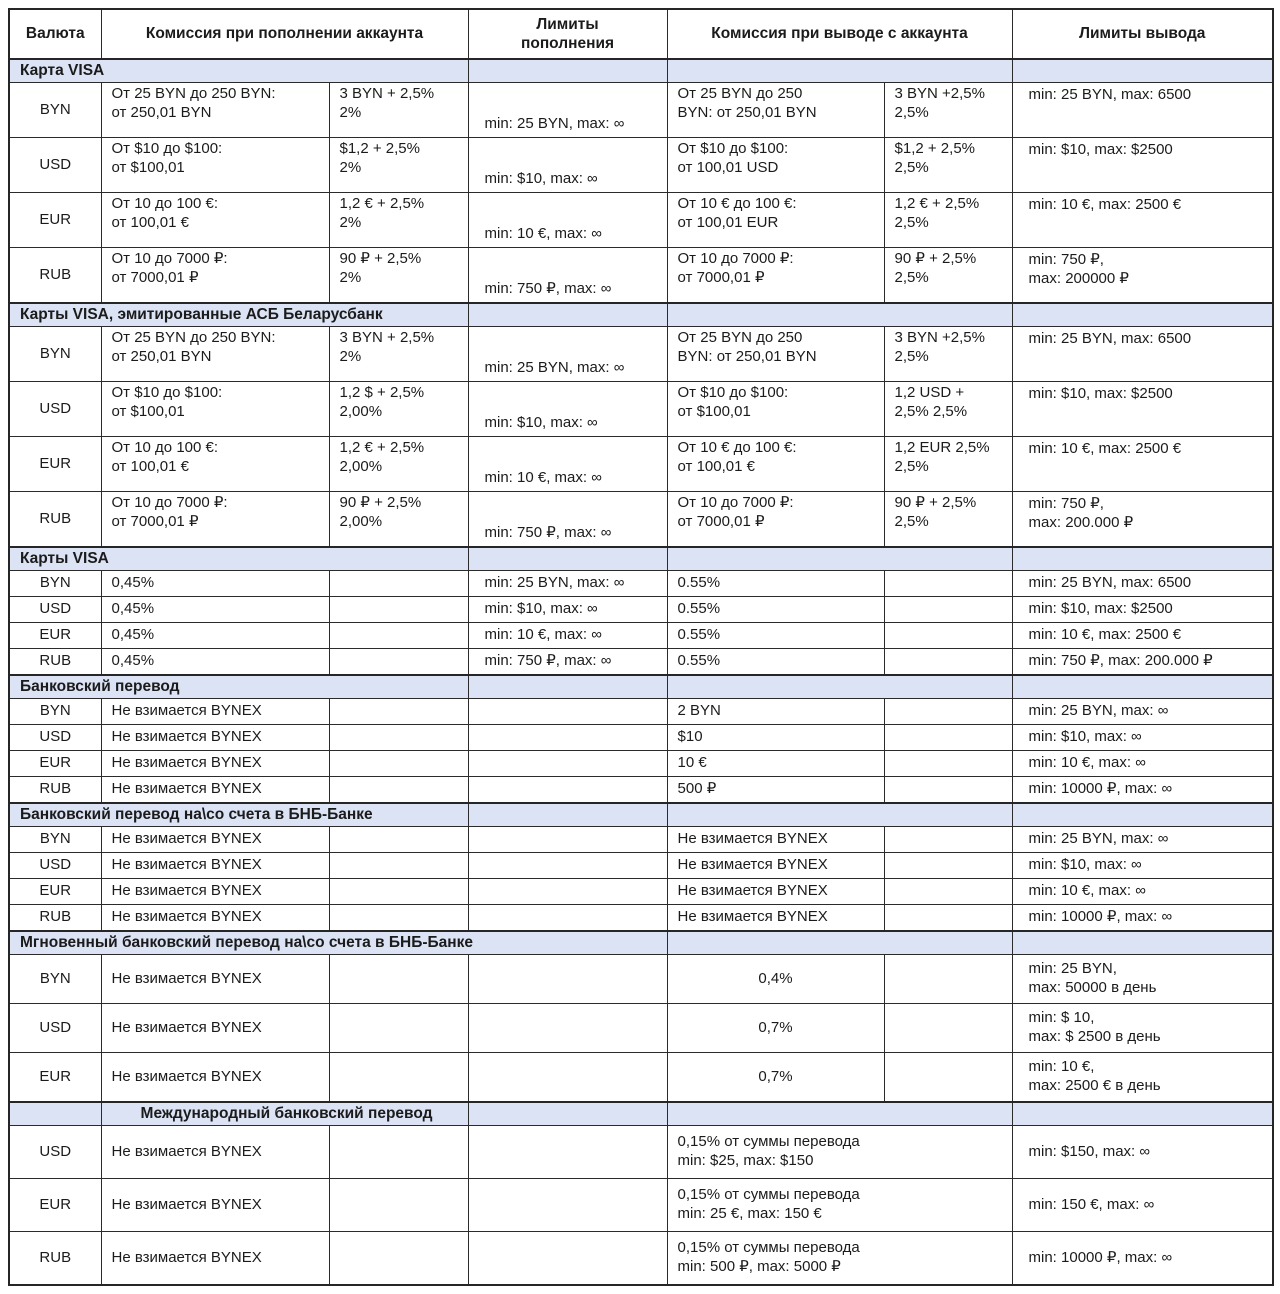 This screenshot has width=1280, height=1294. Describe the element at coordinates (948, 220) in the screenshot. I see `cell-withdraw-rate: 1,2 € + 2,5% 2,5%` at that location.